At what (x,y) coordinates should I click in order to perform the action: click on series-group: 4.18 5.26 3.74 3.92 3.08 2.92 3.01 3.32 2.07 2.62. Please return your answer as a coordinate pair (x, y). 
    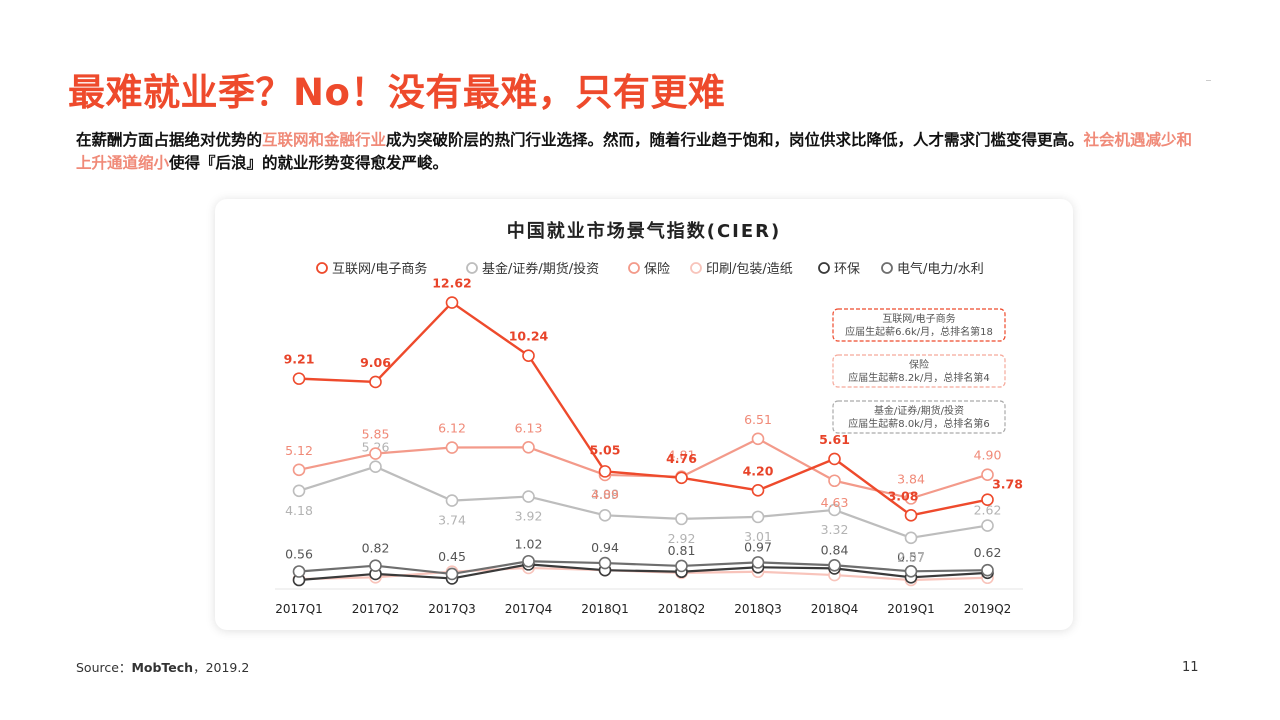
    Looking at the image, I should click on (643, 502).